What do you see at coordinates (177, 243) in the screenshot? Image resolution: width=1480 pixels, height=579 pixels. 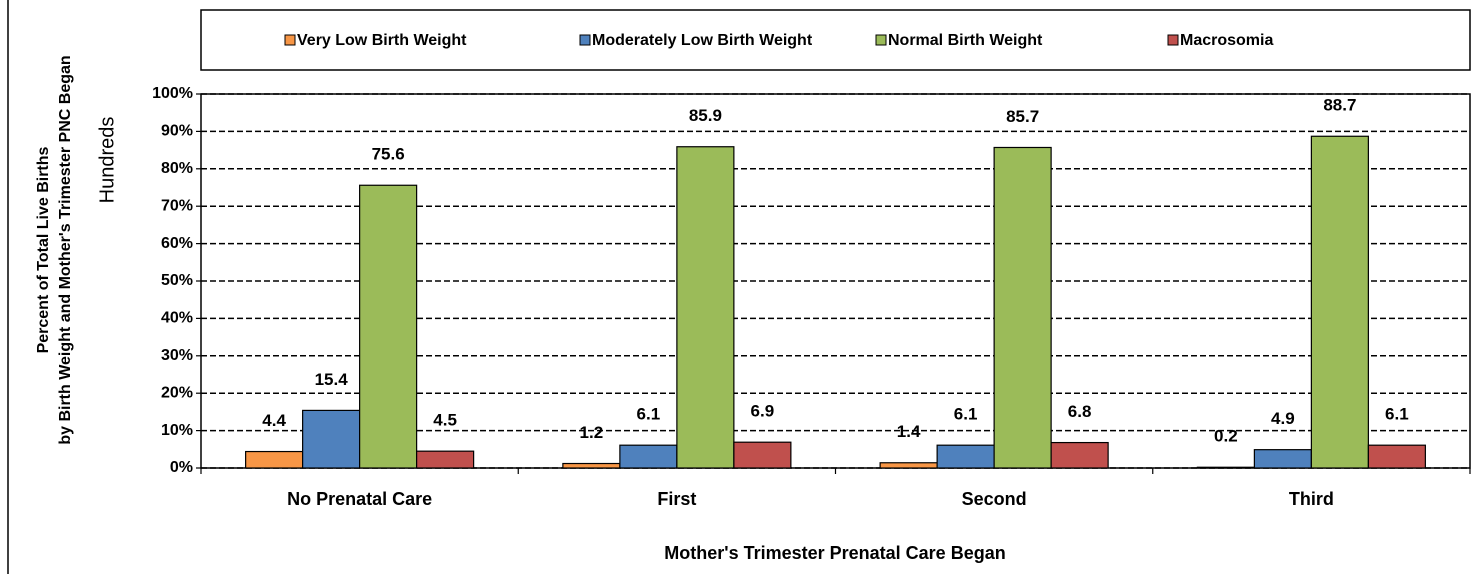 I see `y-tick-label: 60%` at bounding box center [177, 243].